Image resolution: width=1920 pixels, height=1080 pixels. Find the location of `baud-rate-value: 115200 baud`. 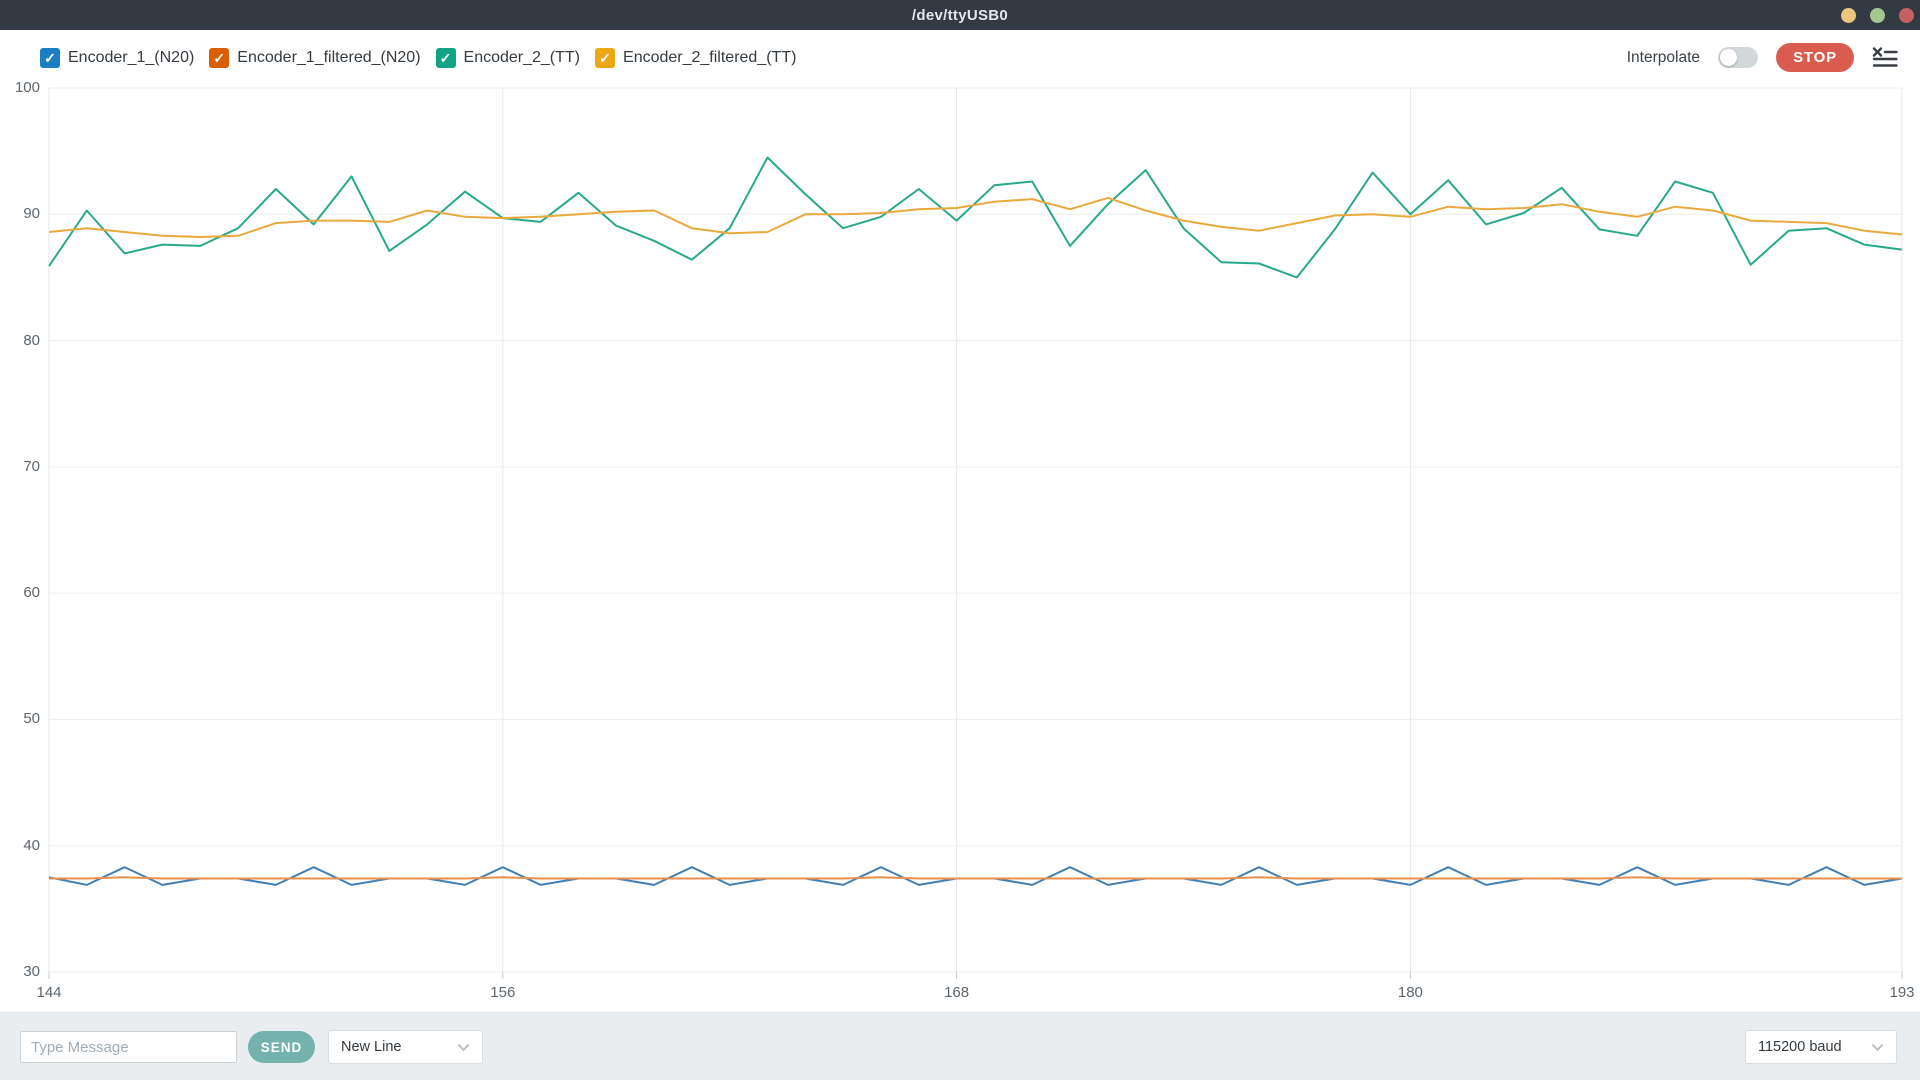

baud-rate-value: 115200 baud is located at coordinates (1800, 1047).